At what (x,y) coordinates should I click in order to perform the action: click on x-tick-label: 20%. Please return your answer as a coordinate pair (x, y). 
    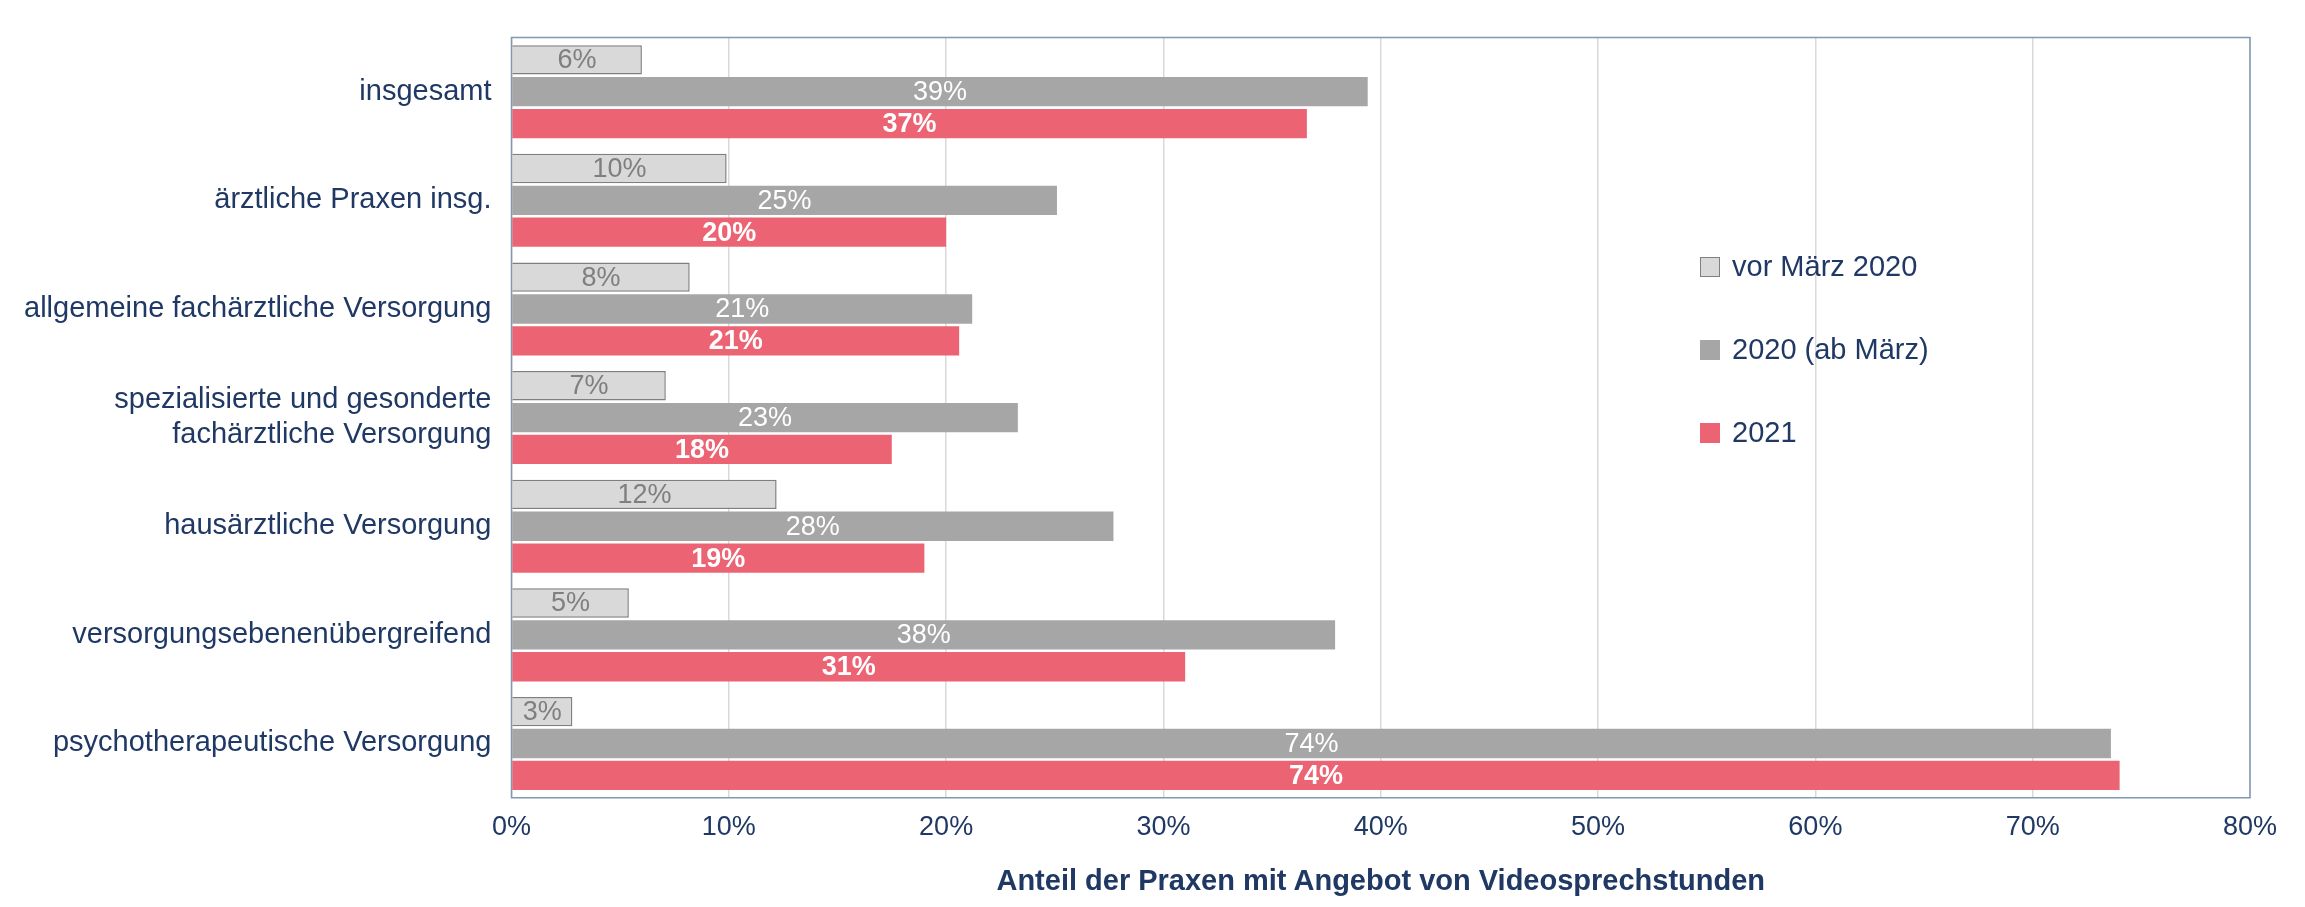
    Looking at the image, I should click on (946, 826).